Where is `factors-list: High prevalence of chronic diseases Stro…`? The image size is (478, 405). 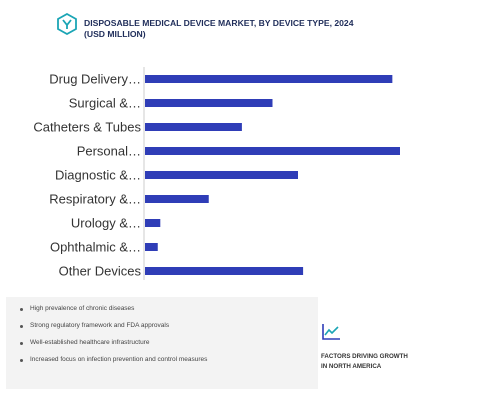 factors-list: High prevalence of chronic diseases Stro… is located at coordinates (162, 330).